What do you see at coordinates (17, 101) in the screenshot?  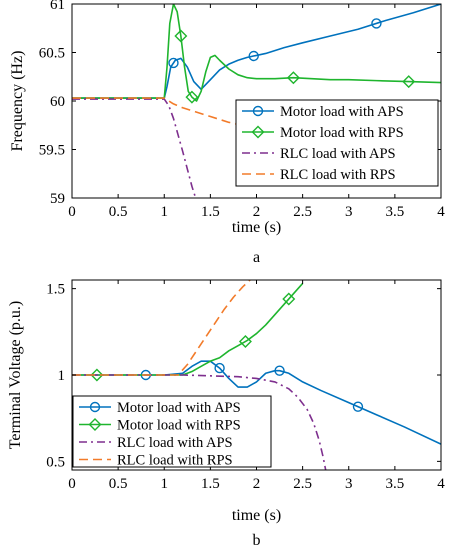 I see `y-axis-label: Frequency (Hz)` at bounding box center [17, 101].